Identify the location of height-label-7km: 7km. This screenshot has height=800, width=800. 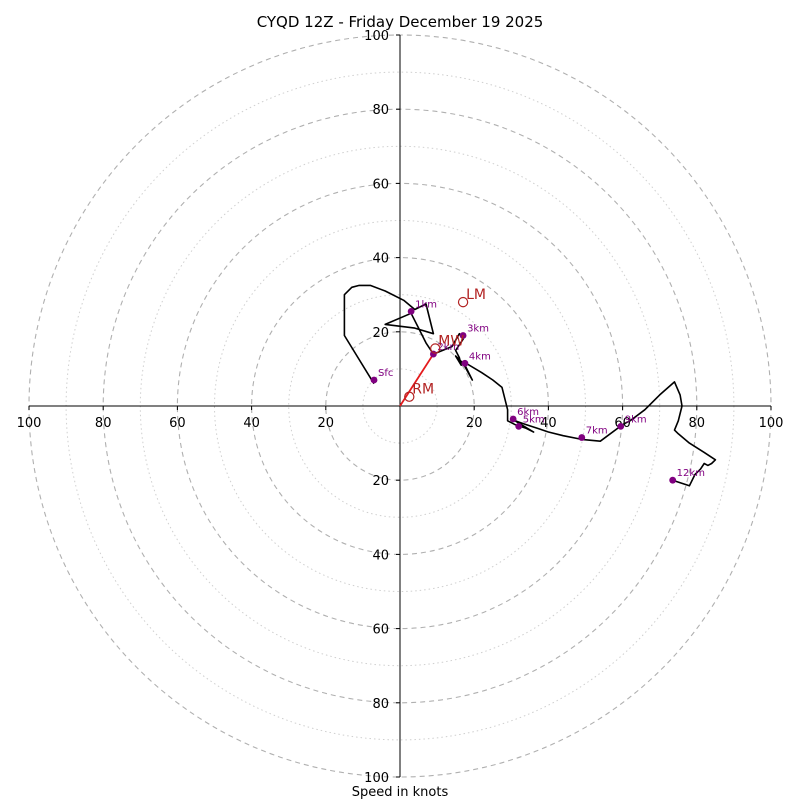
(597, 431).